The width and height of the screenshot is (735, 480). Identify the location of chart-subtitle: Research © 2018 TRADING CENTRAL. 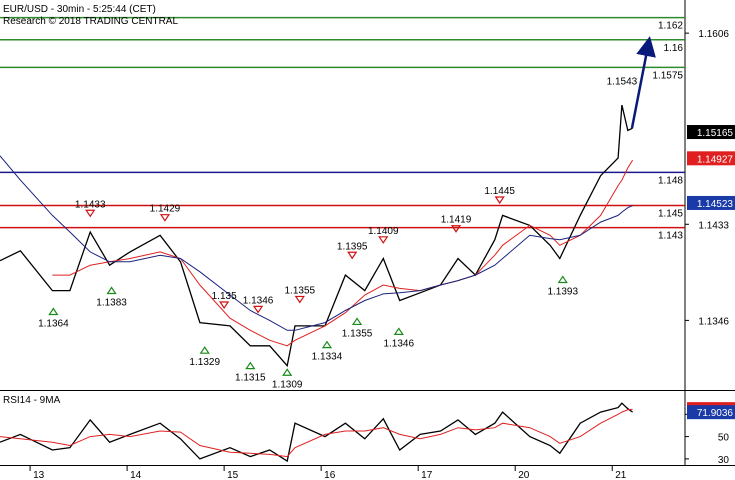
(90, 21).